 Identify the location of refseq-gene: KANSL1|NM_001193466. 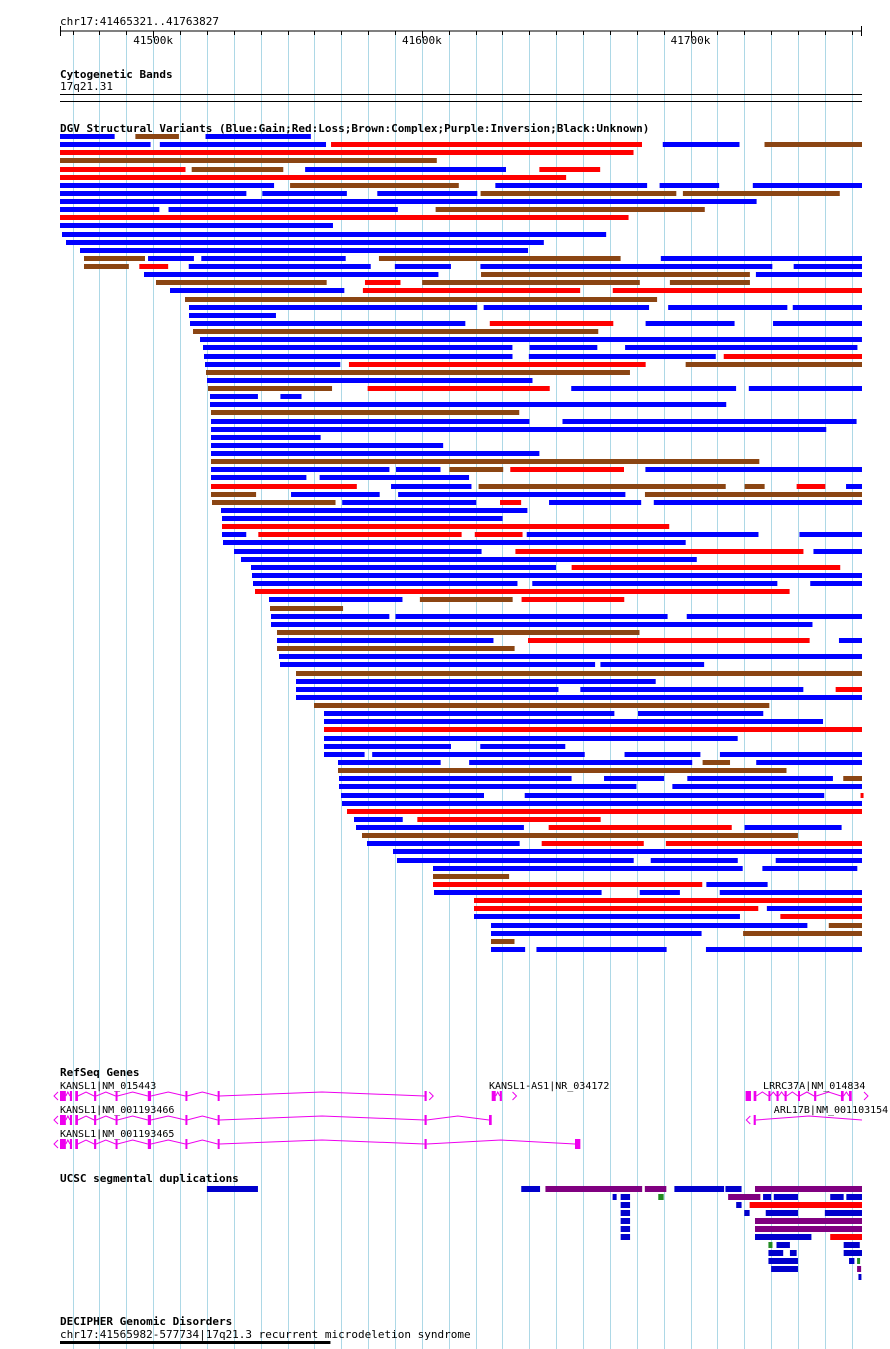
(272, 1115).